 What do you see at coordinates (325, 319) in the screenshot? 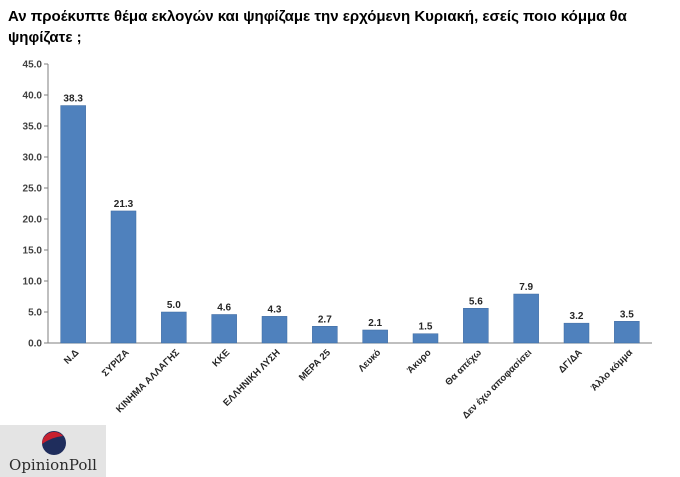
I see `bar-value-label: 2.7` at bounding box center [325, 319].